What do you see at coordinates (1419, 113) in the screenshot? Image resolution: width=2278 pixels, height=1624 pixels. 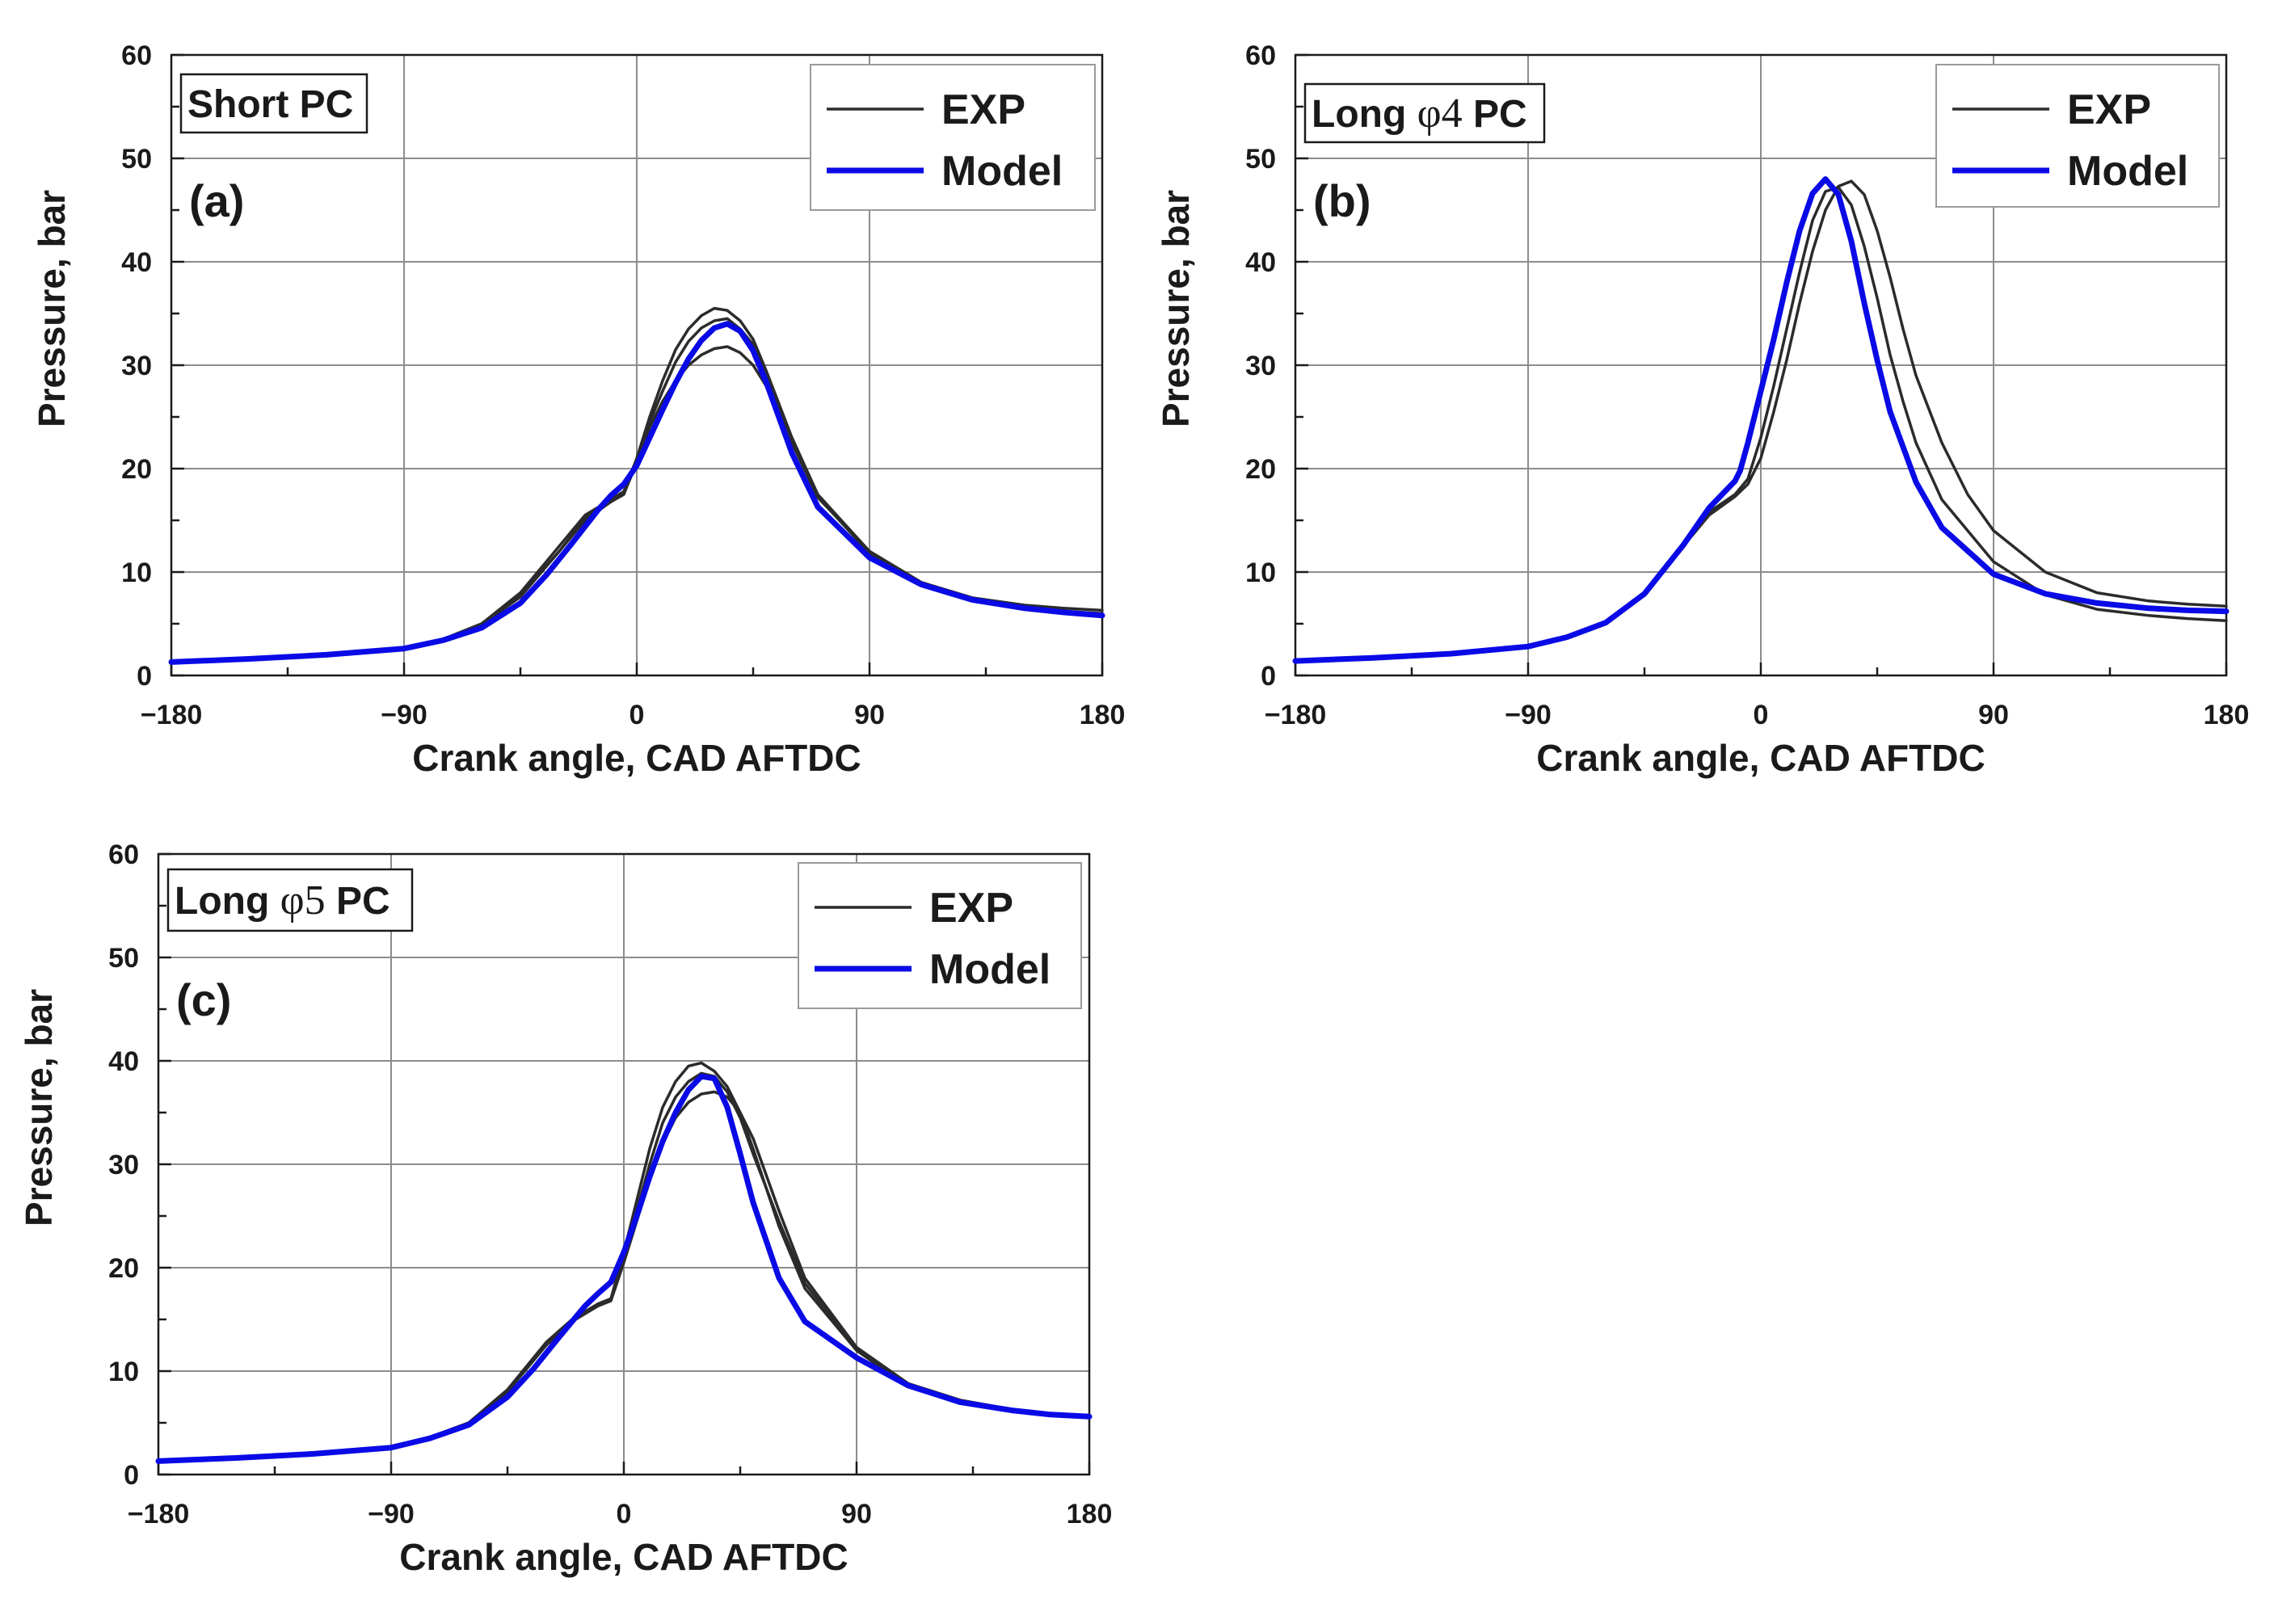 I see `panel-title: Long φ4 PC` at bounding box center [1419, 113].